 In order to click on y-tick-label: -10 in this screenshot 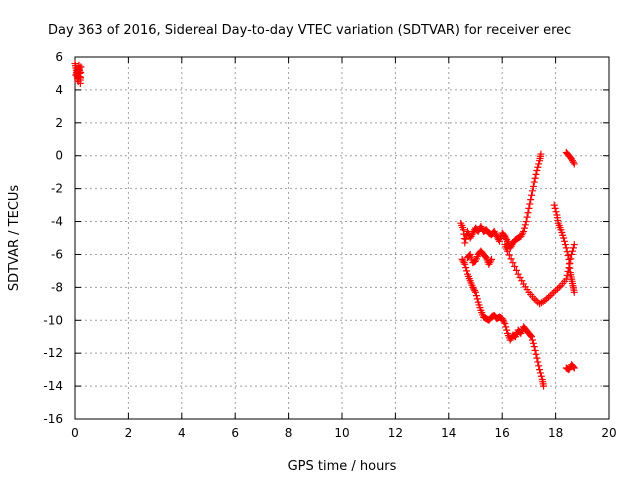, I will do `click(53, 320)`.